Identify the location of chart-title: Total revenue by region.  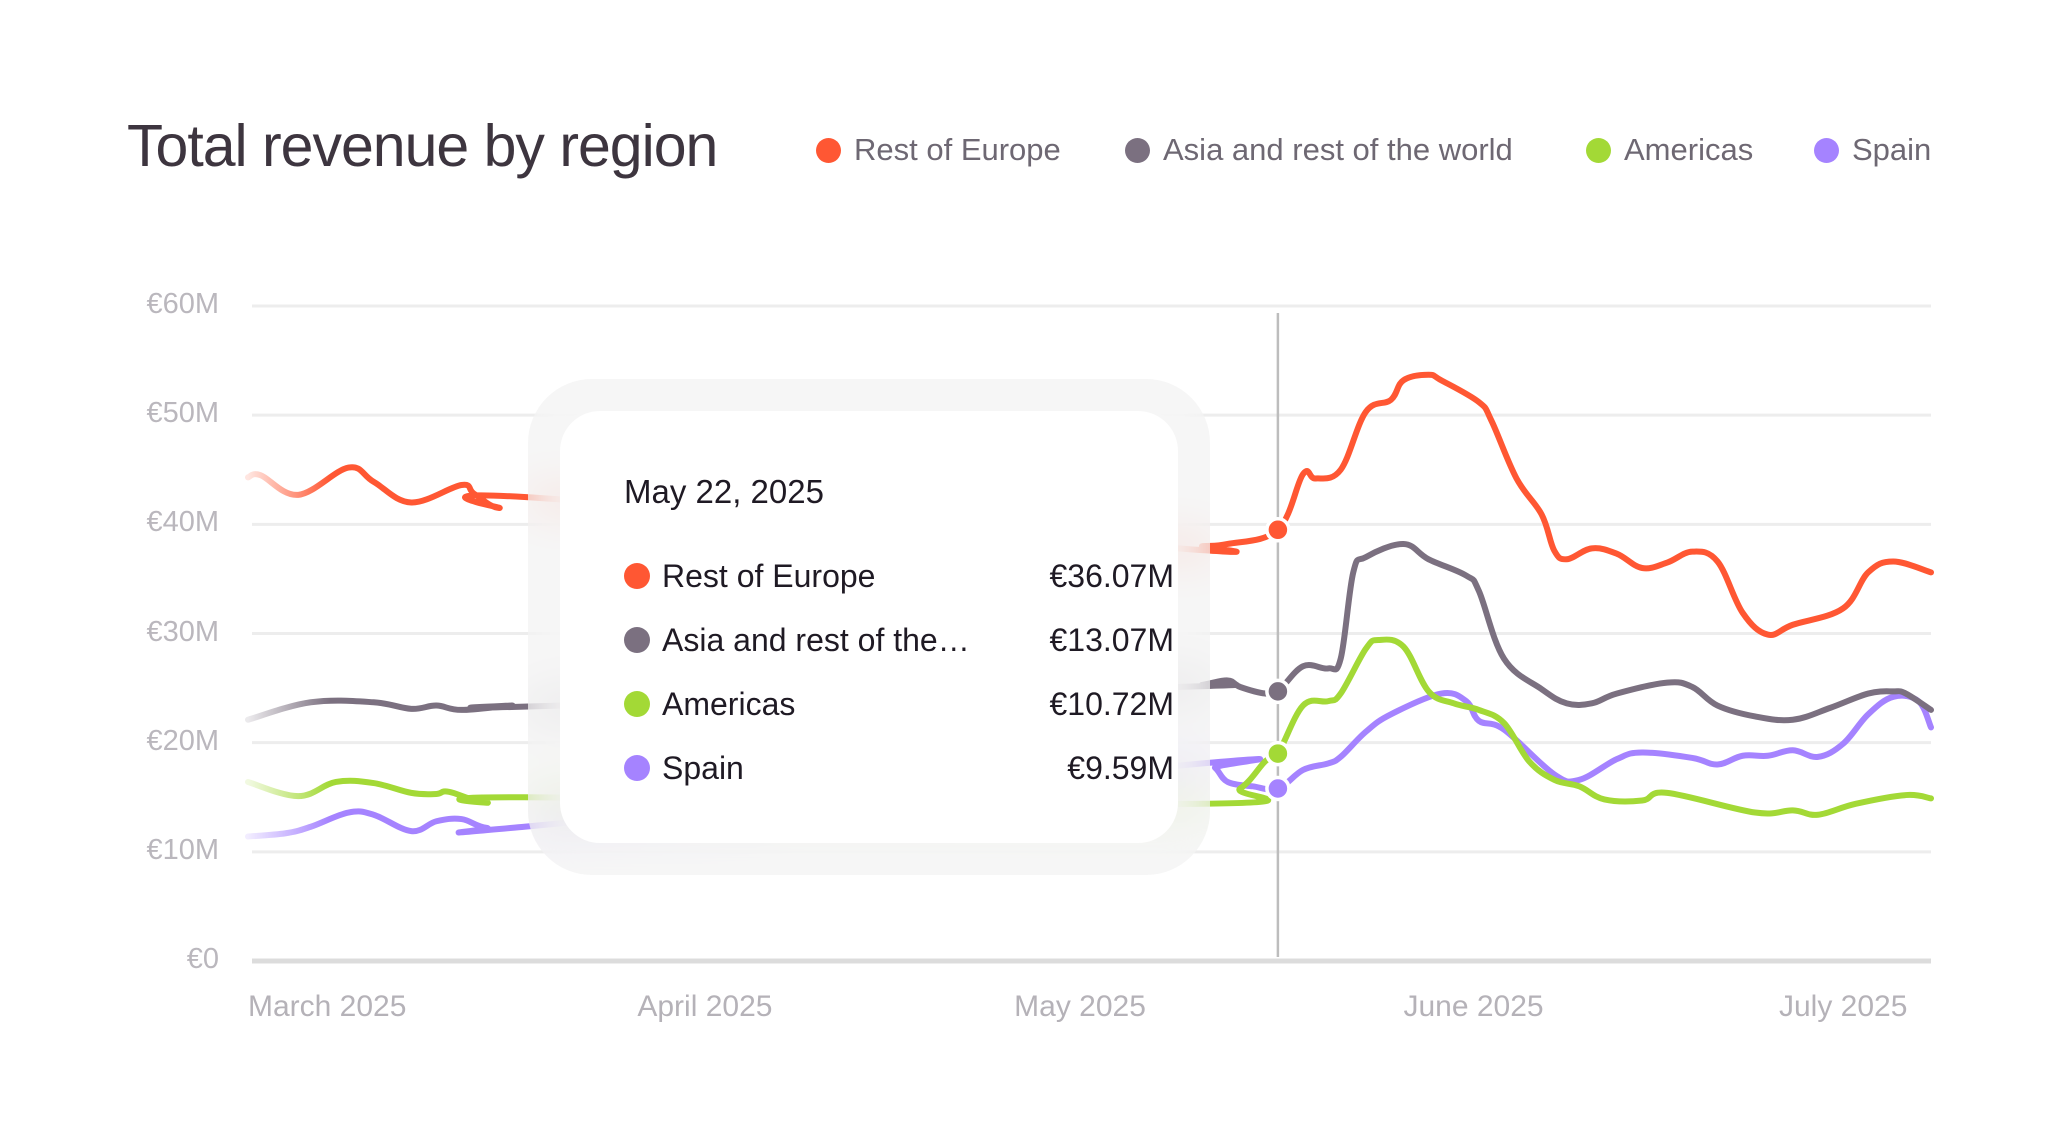
(422, 146).